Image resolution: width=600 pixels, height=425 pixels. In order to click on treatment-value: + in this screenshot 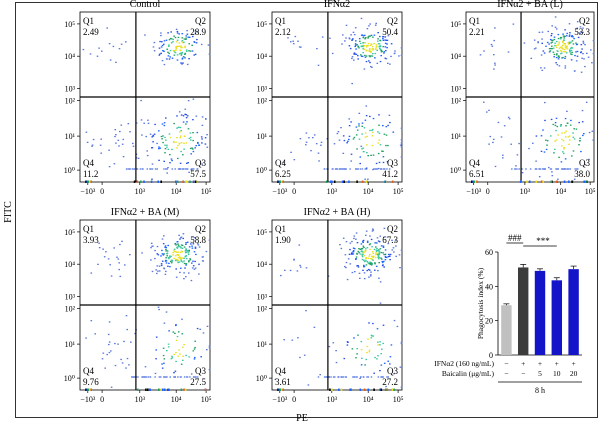, I will do `click(540, 363)`.